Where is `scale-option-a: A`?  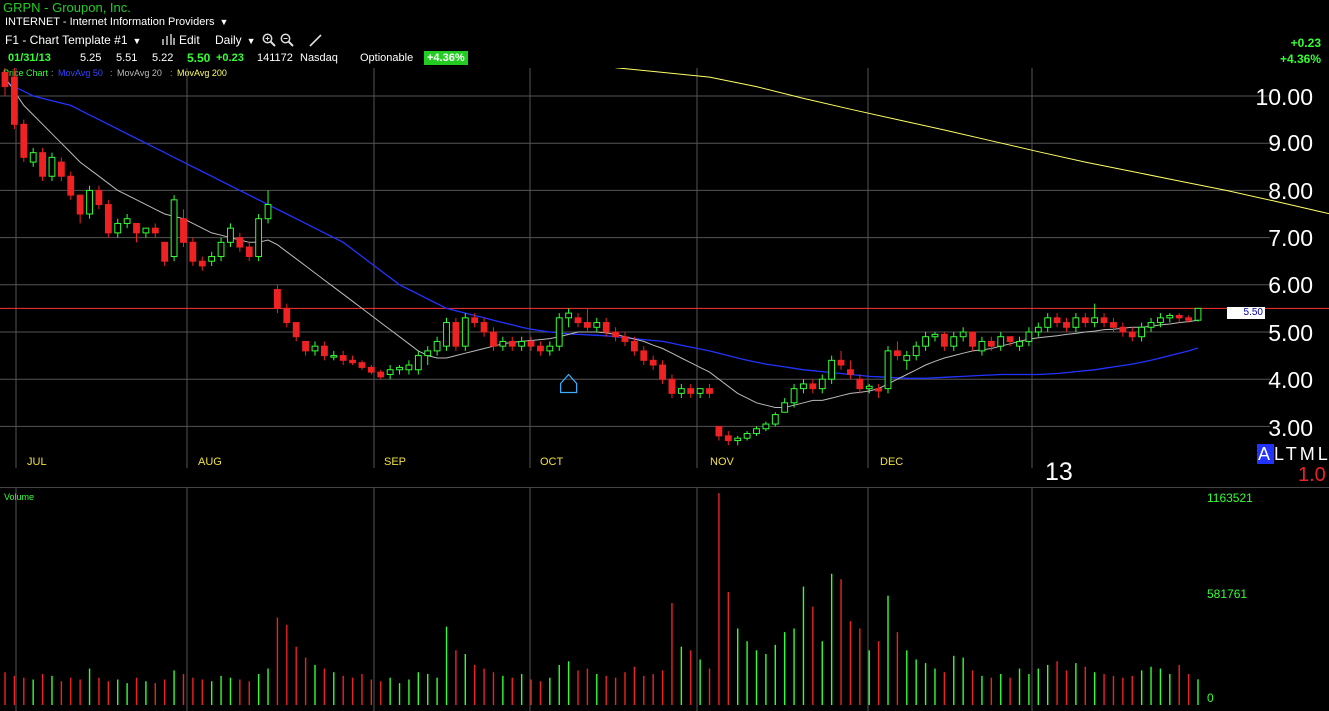
scale-option-a: A is located at coordinates (1266, 454).